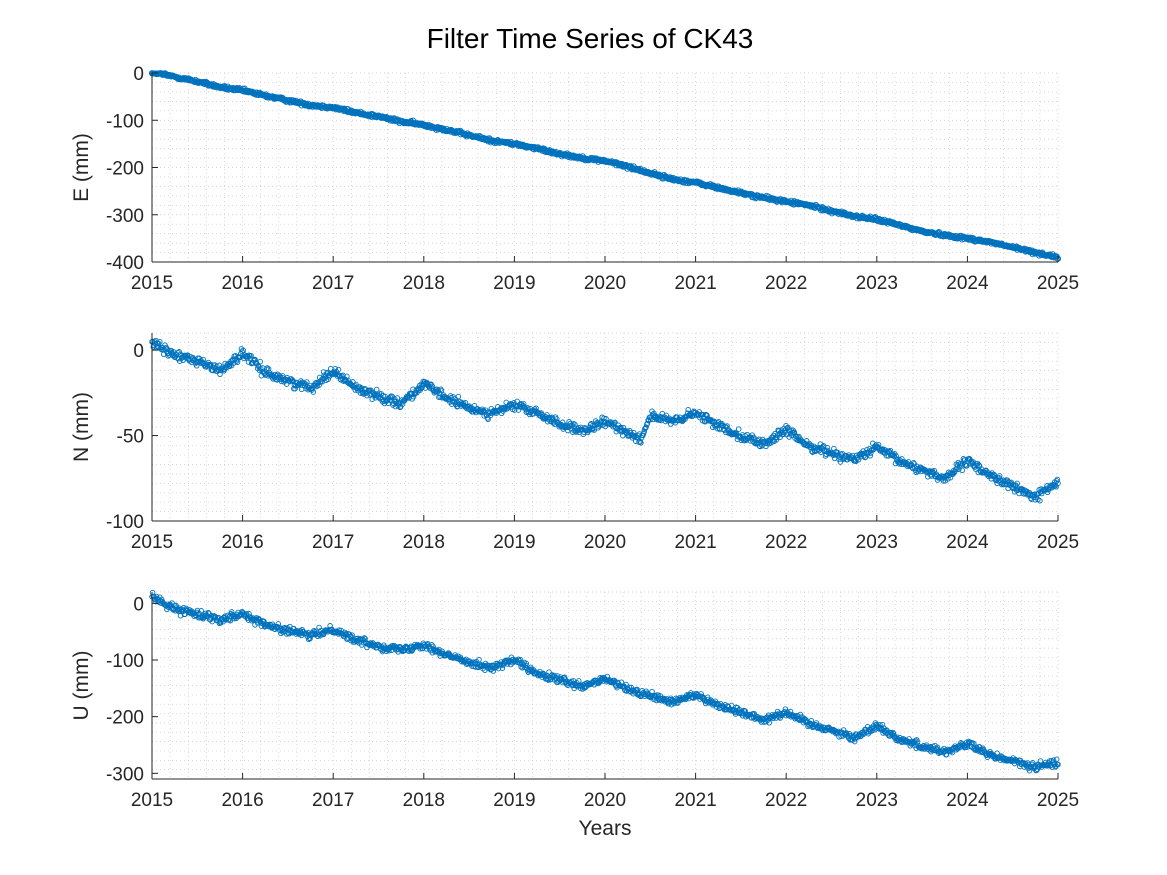  I want to click on y-tick-label: 0, so click(138, 74).